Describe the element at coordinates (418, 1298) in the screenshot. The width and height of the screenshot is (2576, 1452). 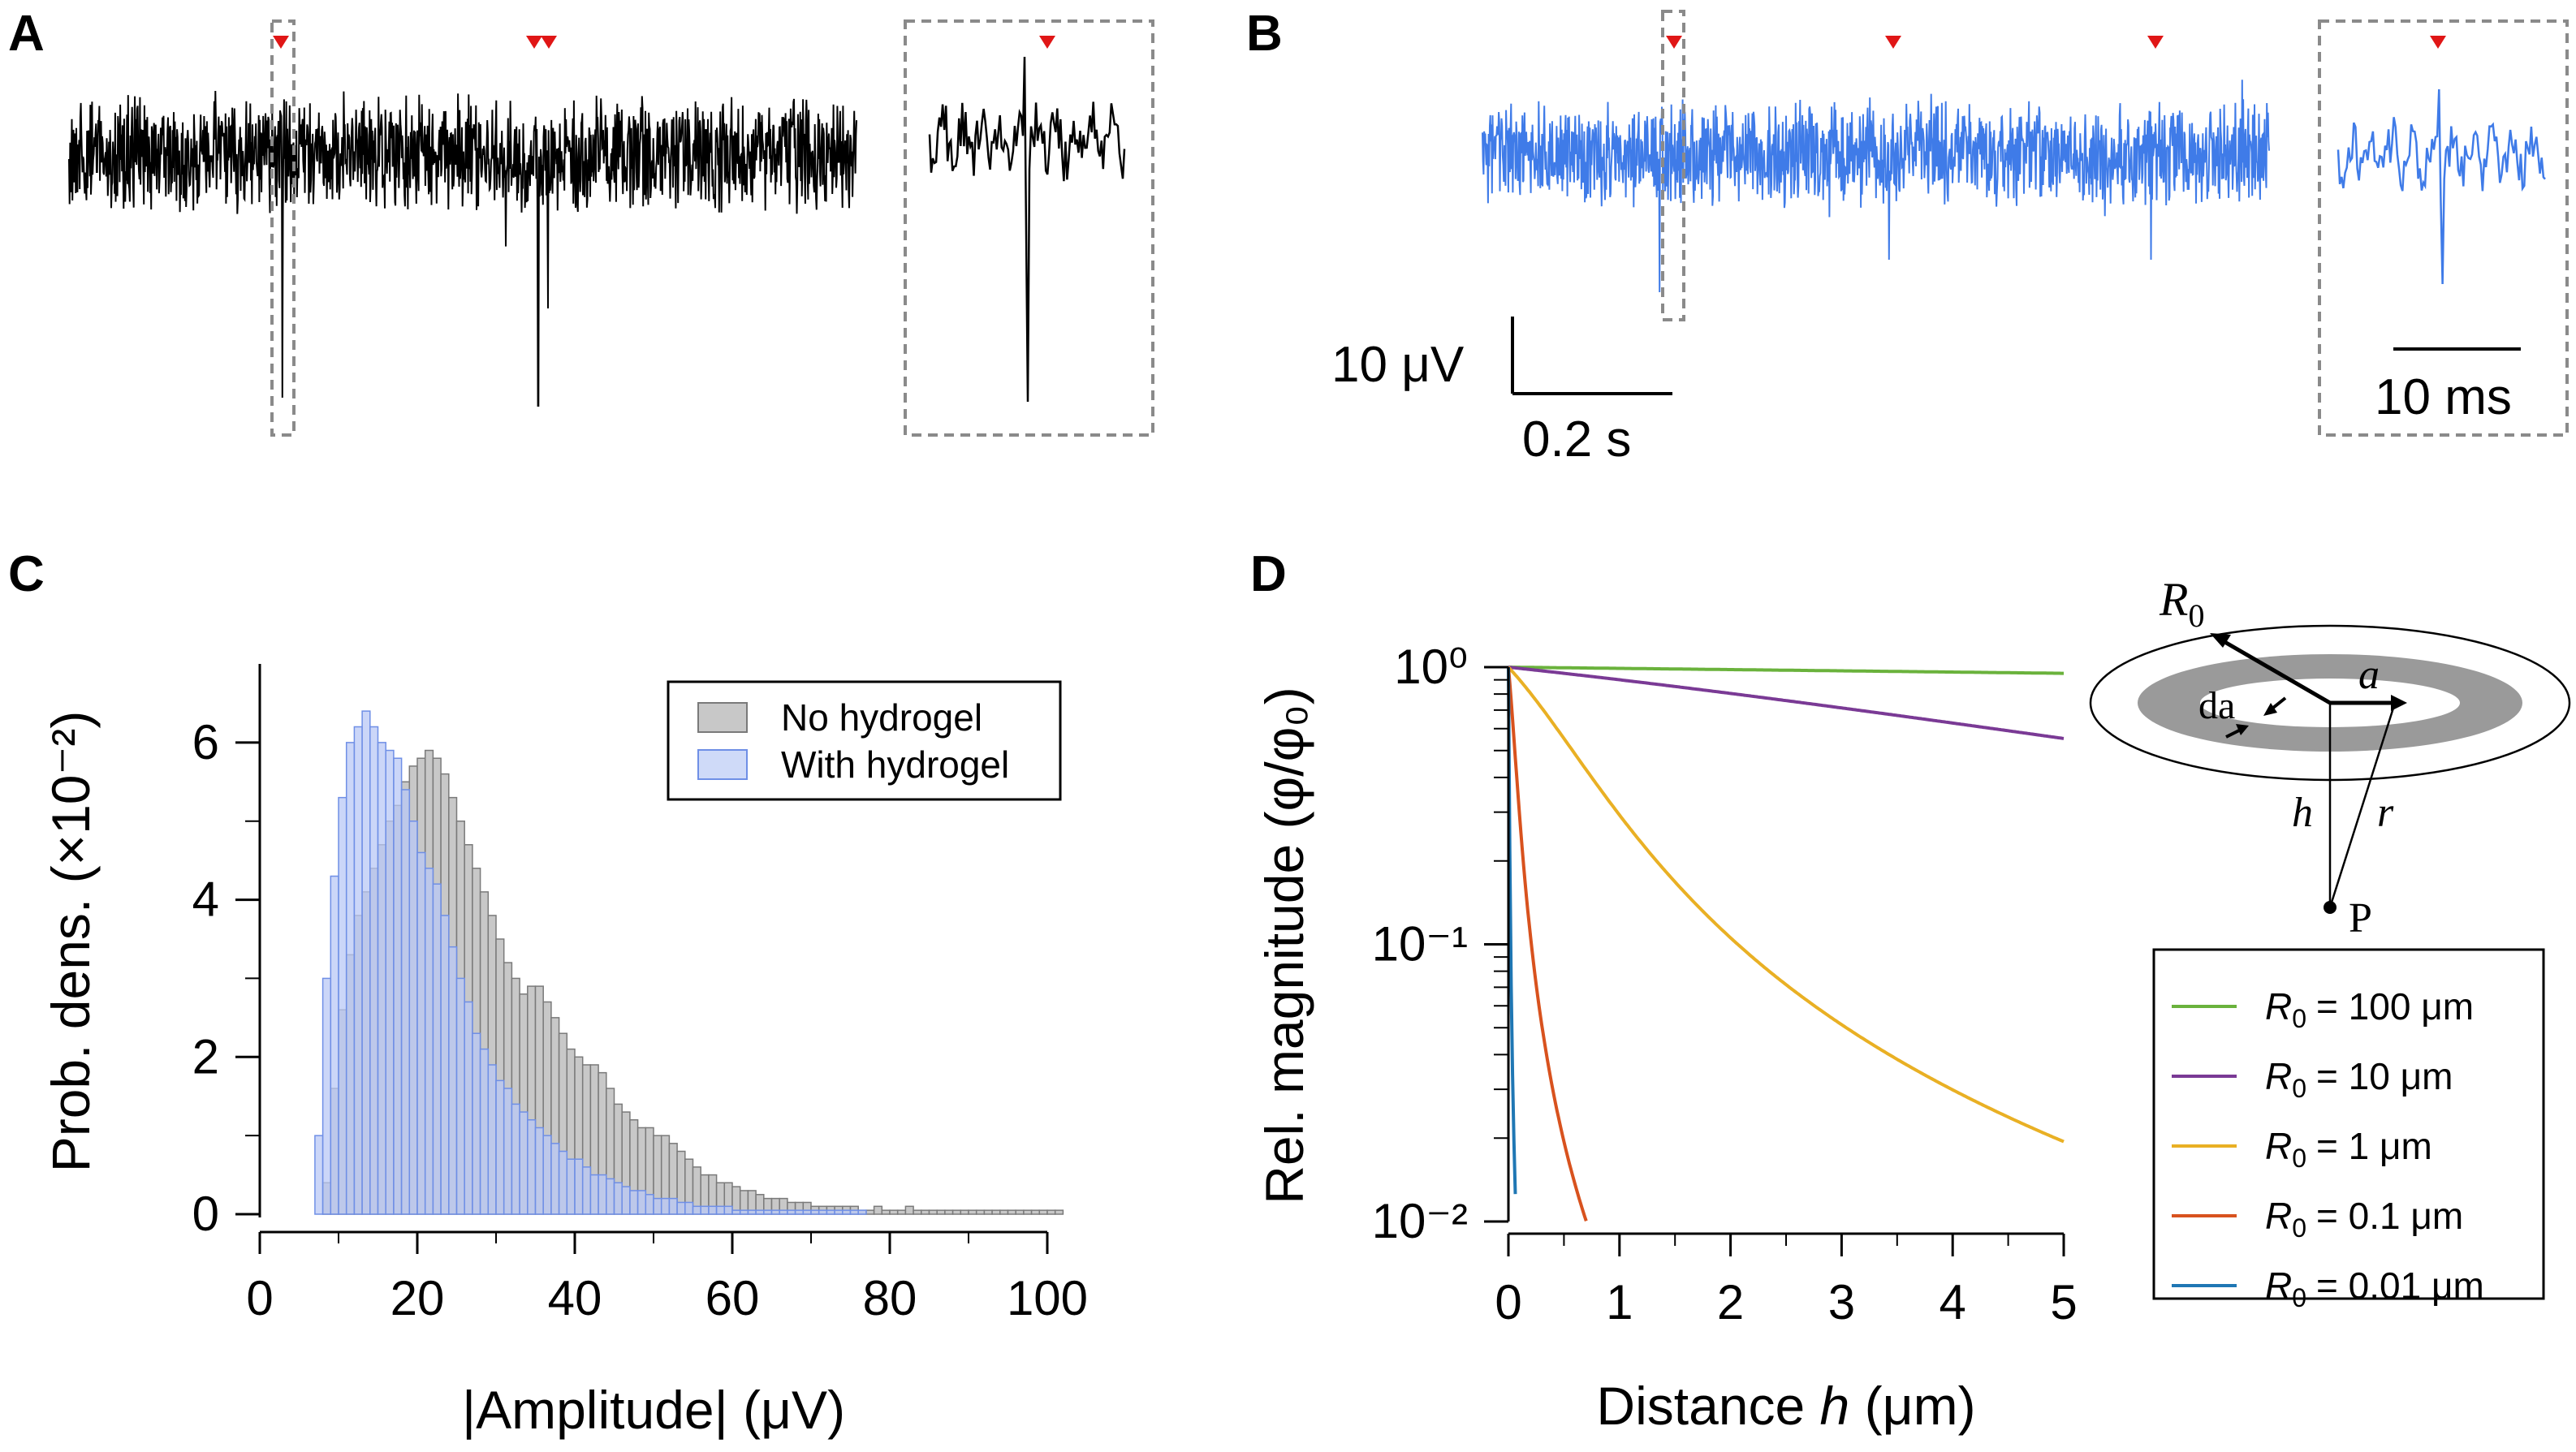
I see `c-x-tick-label: 20` at that location.